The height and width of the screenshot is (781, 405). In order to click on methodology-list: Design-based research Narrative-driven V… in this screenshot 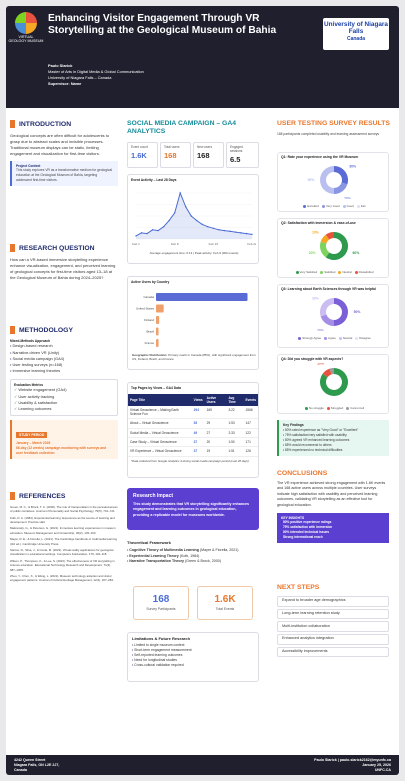, I will do `click(64, 358)`.